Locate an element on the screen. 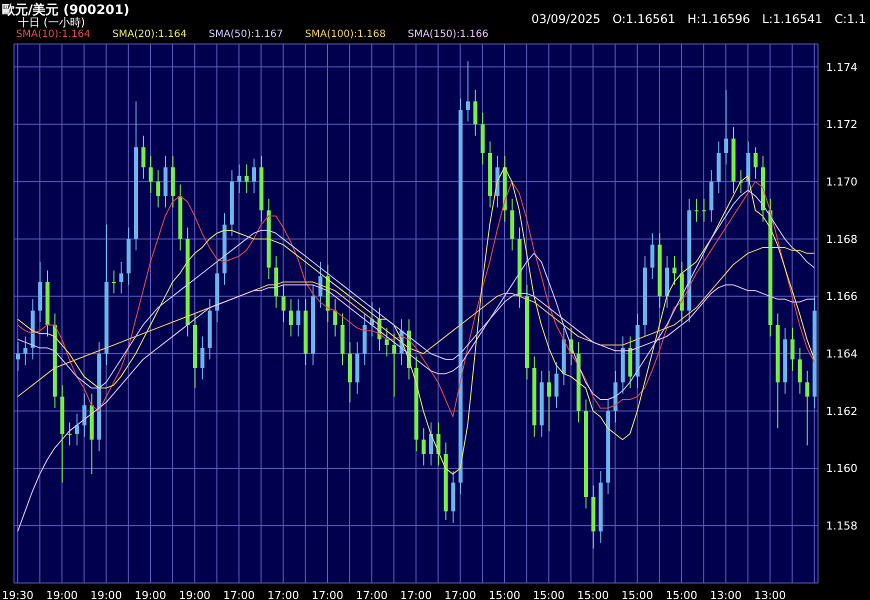 This screenshot has height=600, width=870. text: H:1.16596 is located at coordinates (718, 19).